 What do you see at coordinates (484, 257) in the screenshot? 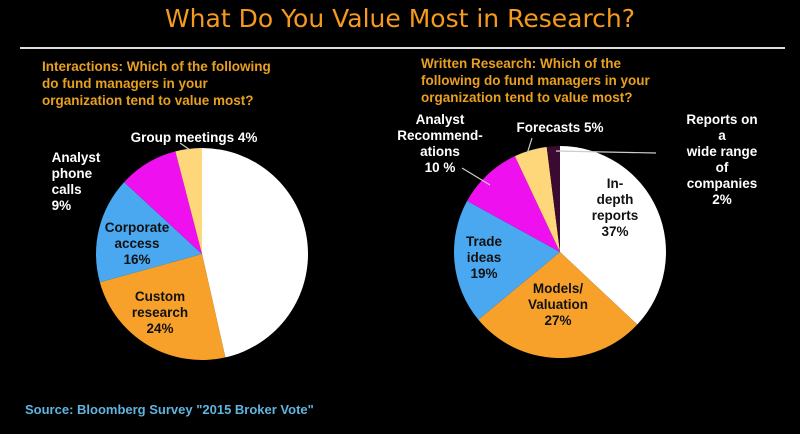
I see `label-trade-ideas: Trade ideas 19%` at bounding box center [484, 257].